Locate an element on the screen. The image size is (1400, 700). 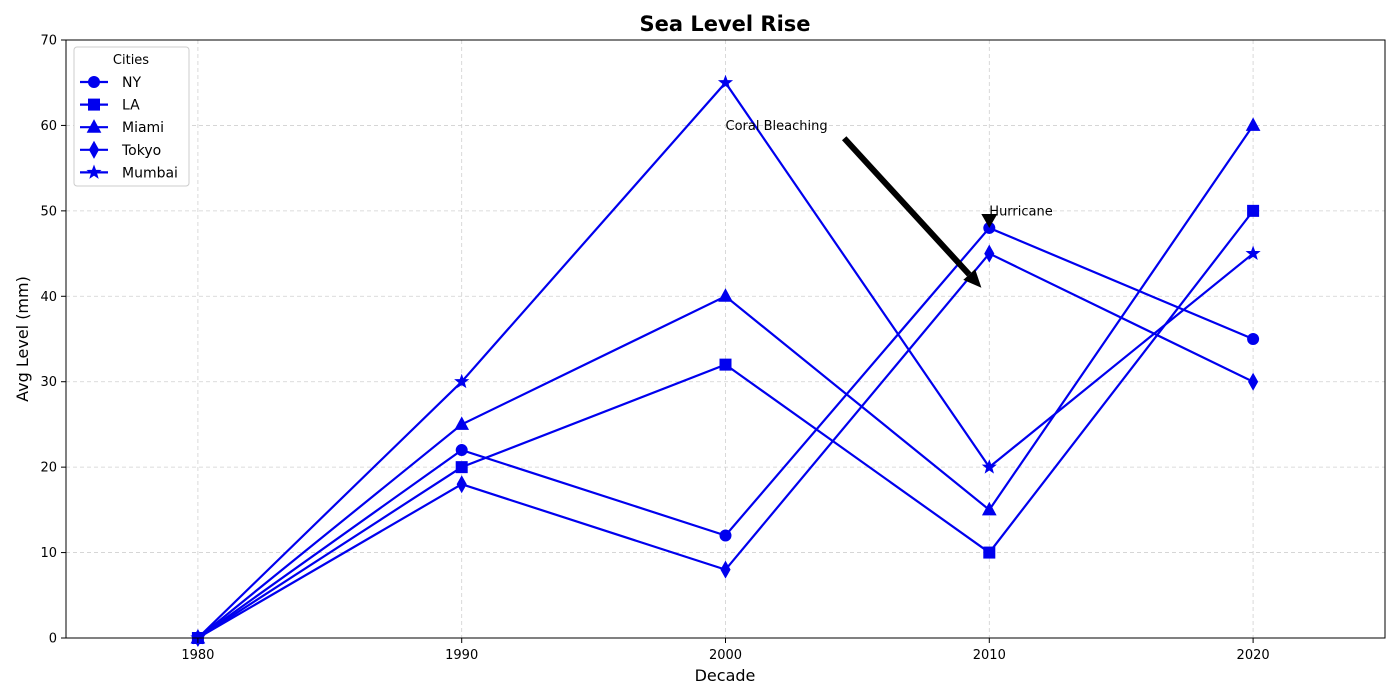
x-tick-label: 2020 is located at coordinates (1253, 655).